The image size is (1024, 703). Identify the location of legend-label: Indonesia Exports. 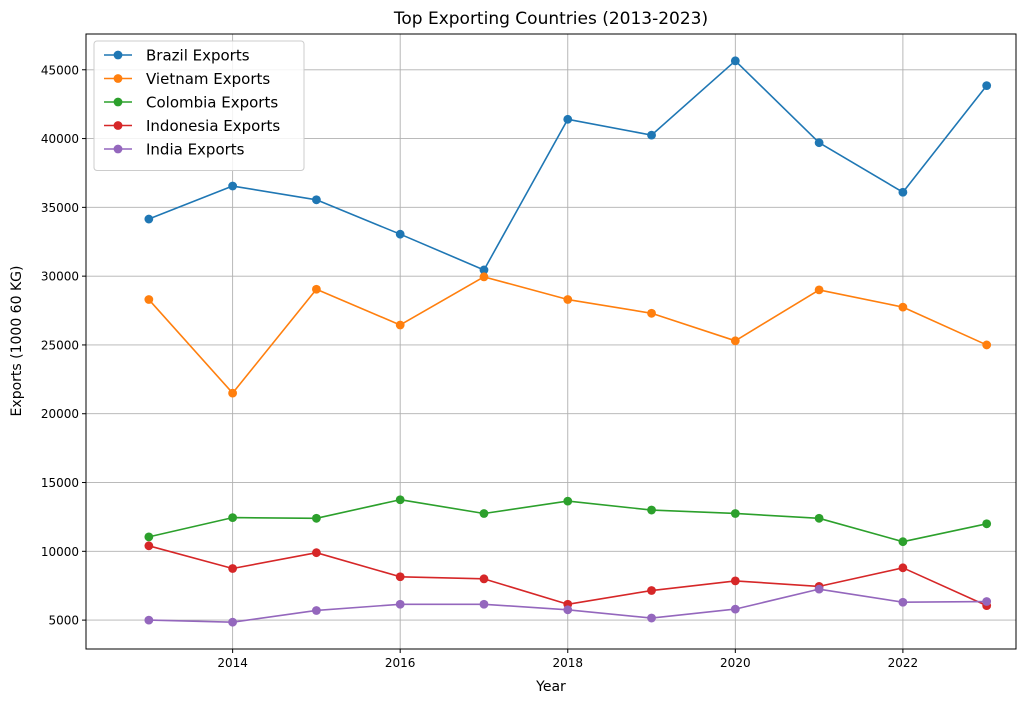
(213, 126).